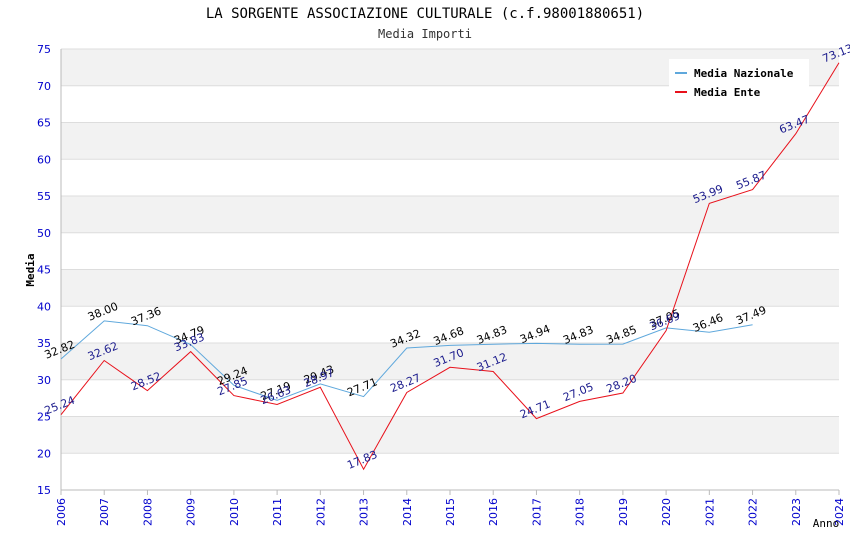 This screenshot has height=550, width=850. What do you see at coordinates (191, 512) in the screenshot?
I see `x-tick-label: 2009` at bounding box center [191, 512].